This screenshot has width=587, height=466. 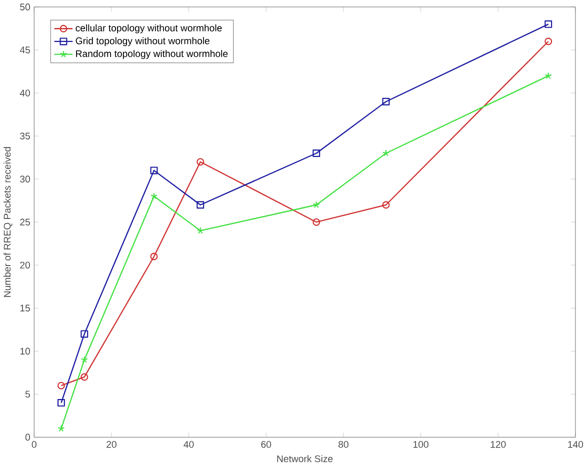 I want to click on y-tick-label: 0, so click(x=27, y=437).